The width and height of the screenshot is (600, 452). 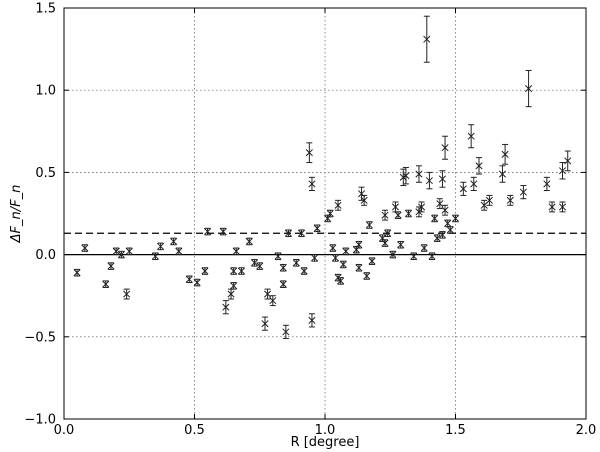 What do you see at coordinates (40, 337) in the screenshot?
I see `y-tick-label: −0.5` at bounding box center [40, 337].